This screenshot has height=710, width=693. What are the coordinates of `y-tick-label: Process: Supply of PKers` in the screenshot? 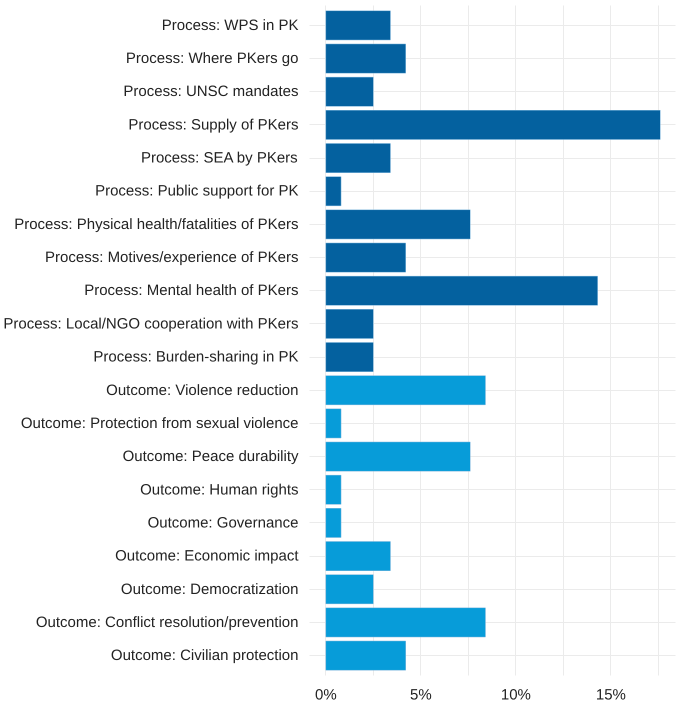 It's located at (213, 125).